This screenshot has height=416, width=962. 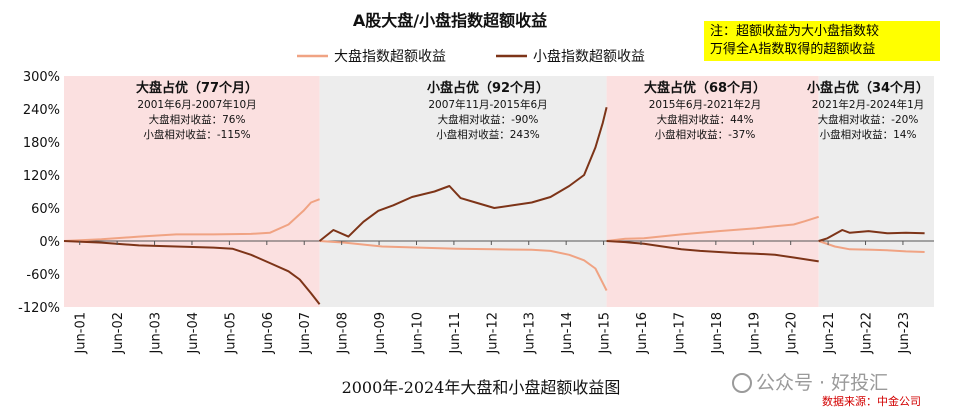 I want to click on x-tick-label: Jun-07, so click(x=305, y=333).